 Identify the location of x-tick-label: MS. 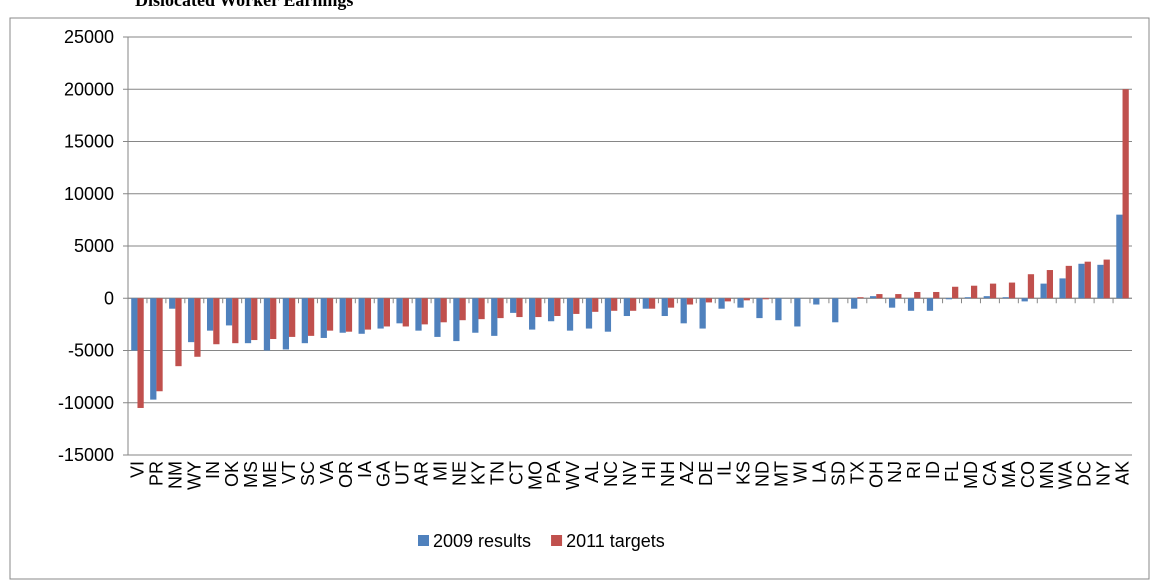
(251, 474).